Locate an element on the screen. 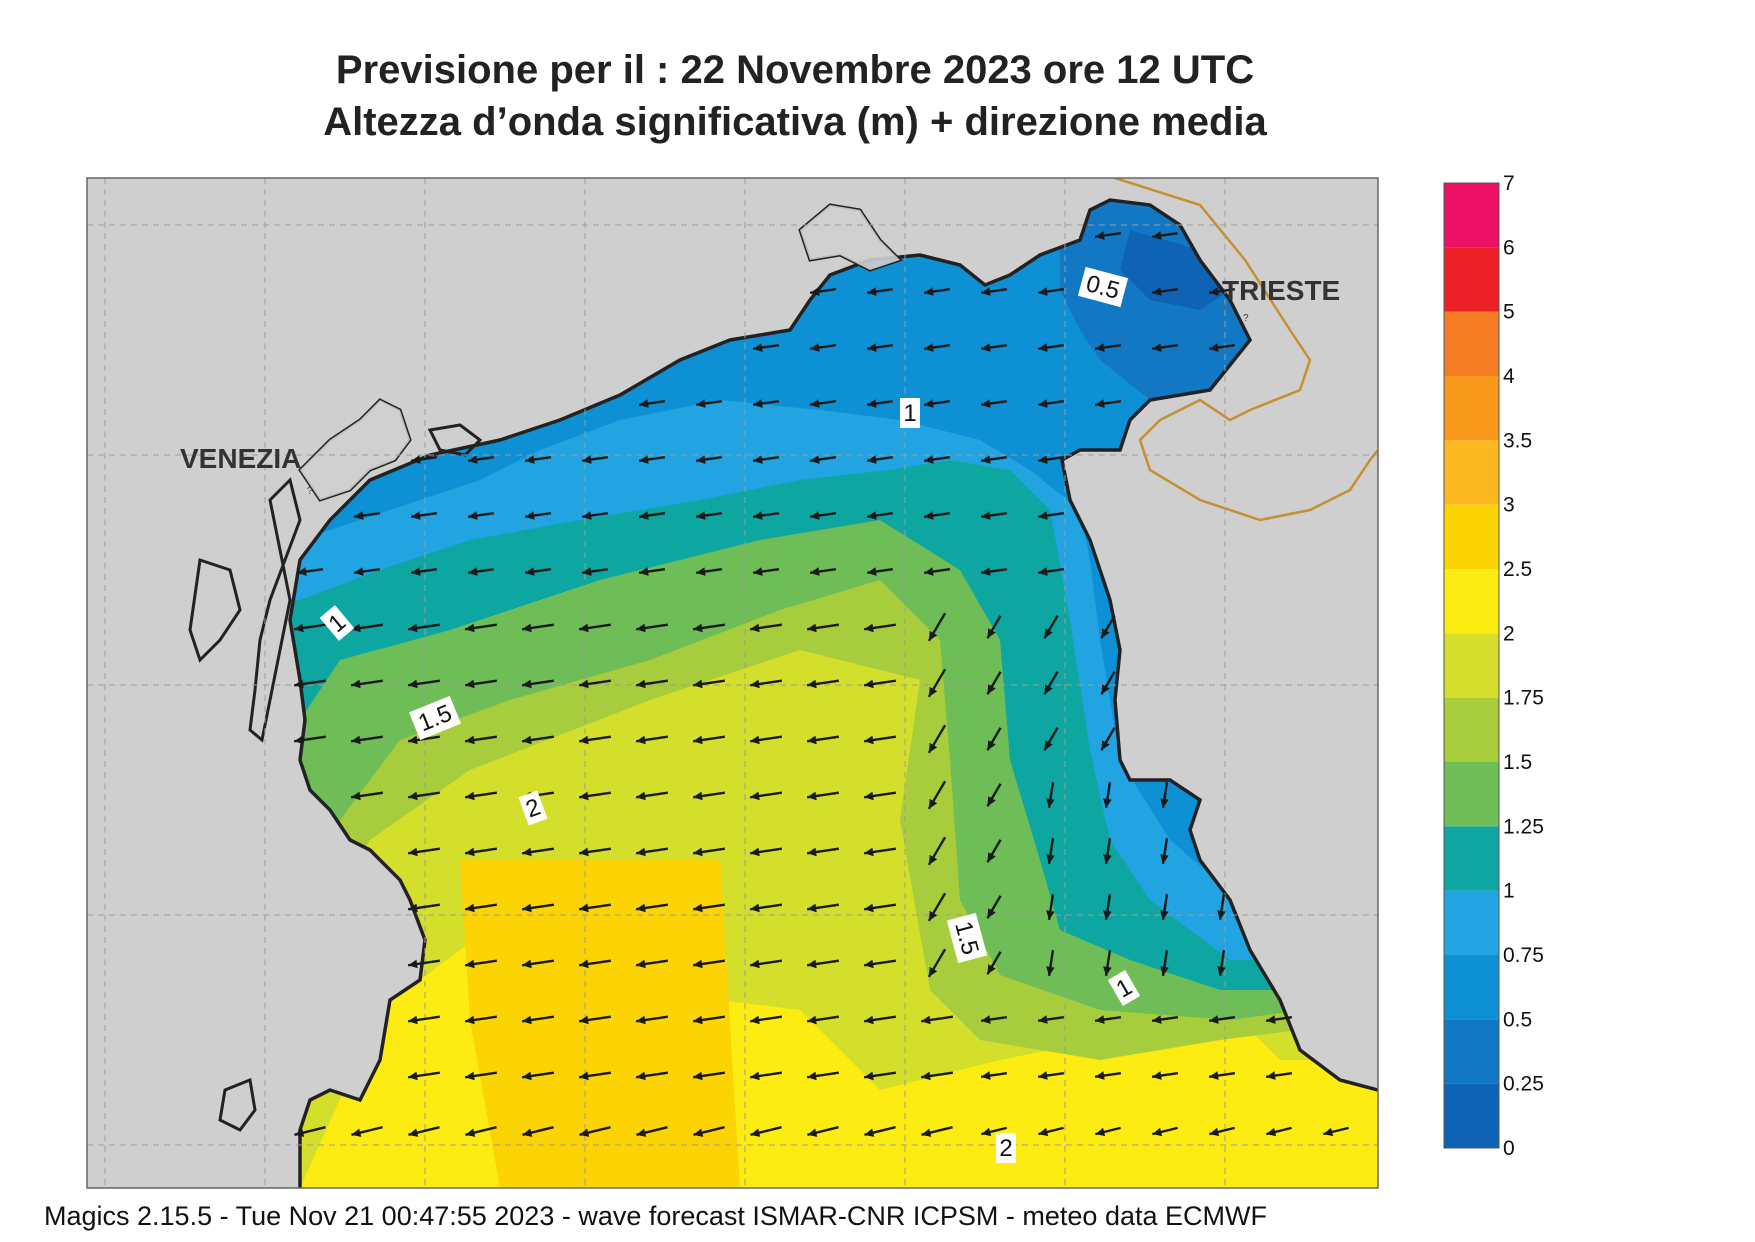 This screenshot has height=1242, width=1755. contour-label: 1 is located at coordinates (909, 413).